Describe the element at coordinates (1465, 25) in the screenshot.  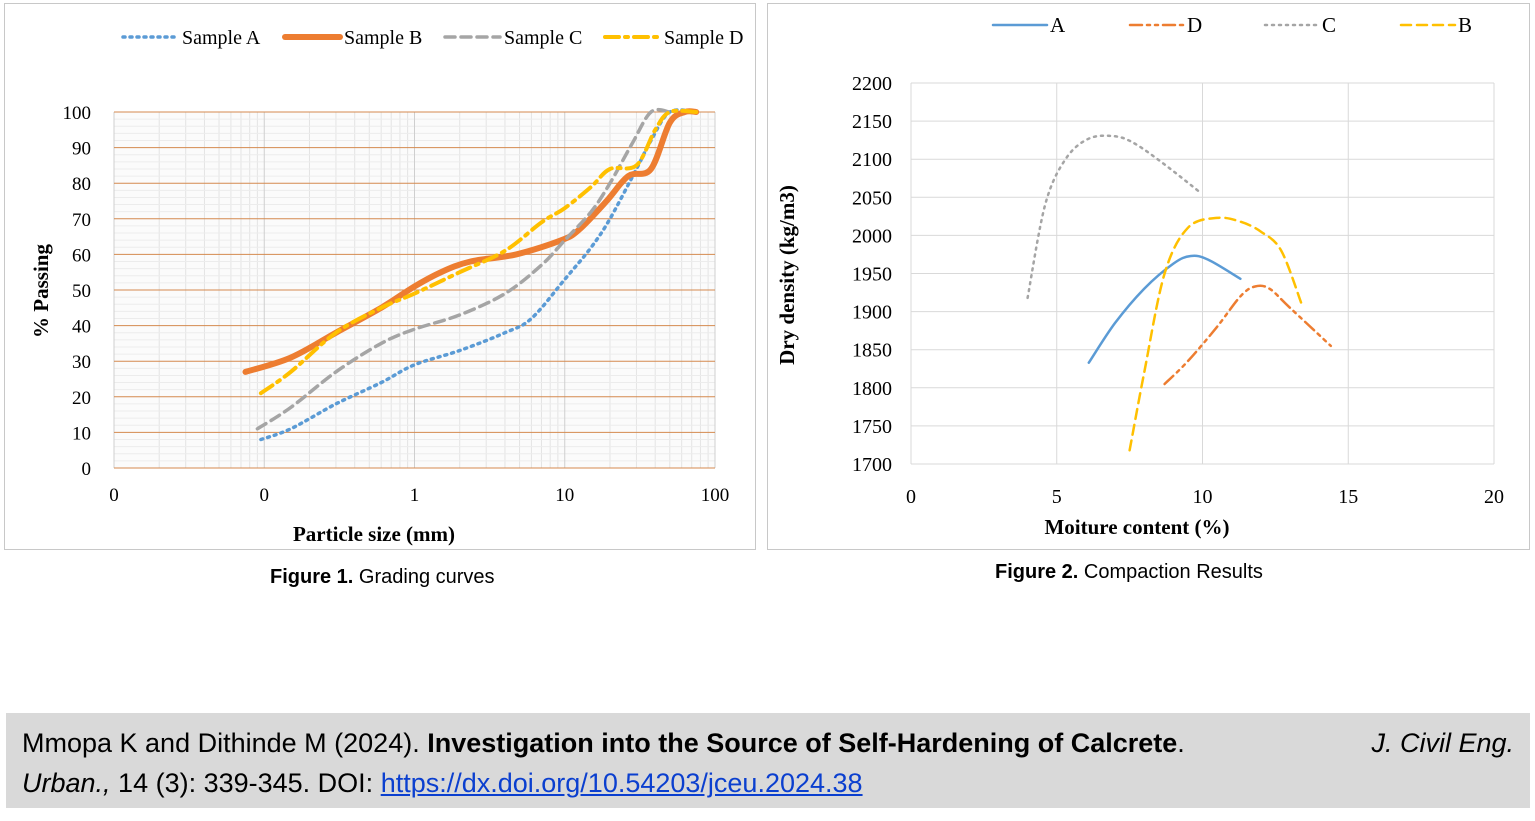
I see `legend-label-b: B` at that location.